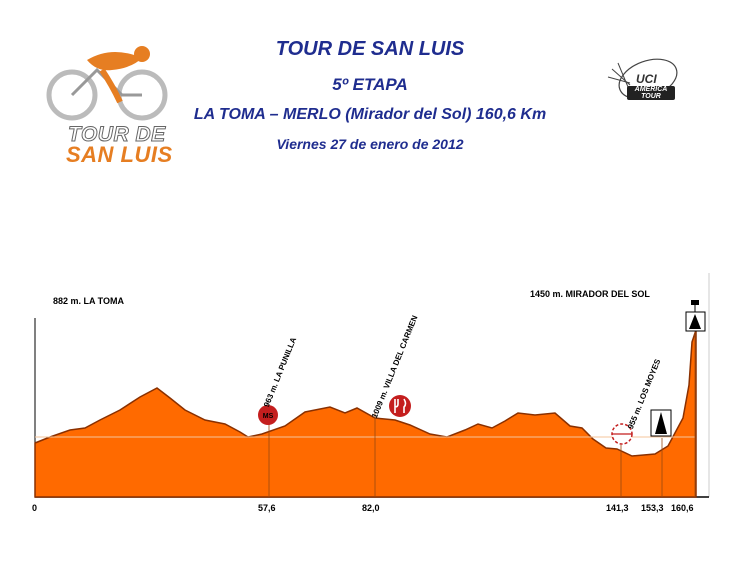 The width and height of the screenshot is (750, 562). Describe the element at coordinates (695, 316) in the screenshot. I see `finish-flag-icon` at that location.